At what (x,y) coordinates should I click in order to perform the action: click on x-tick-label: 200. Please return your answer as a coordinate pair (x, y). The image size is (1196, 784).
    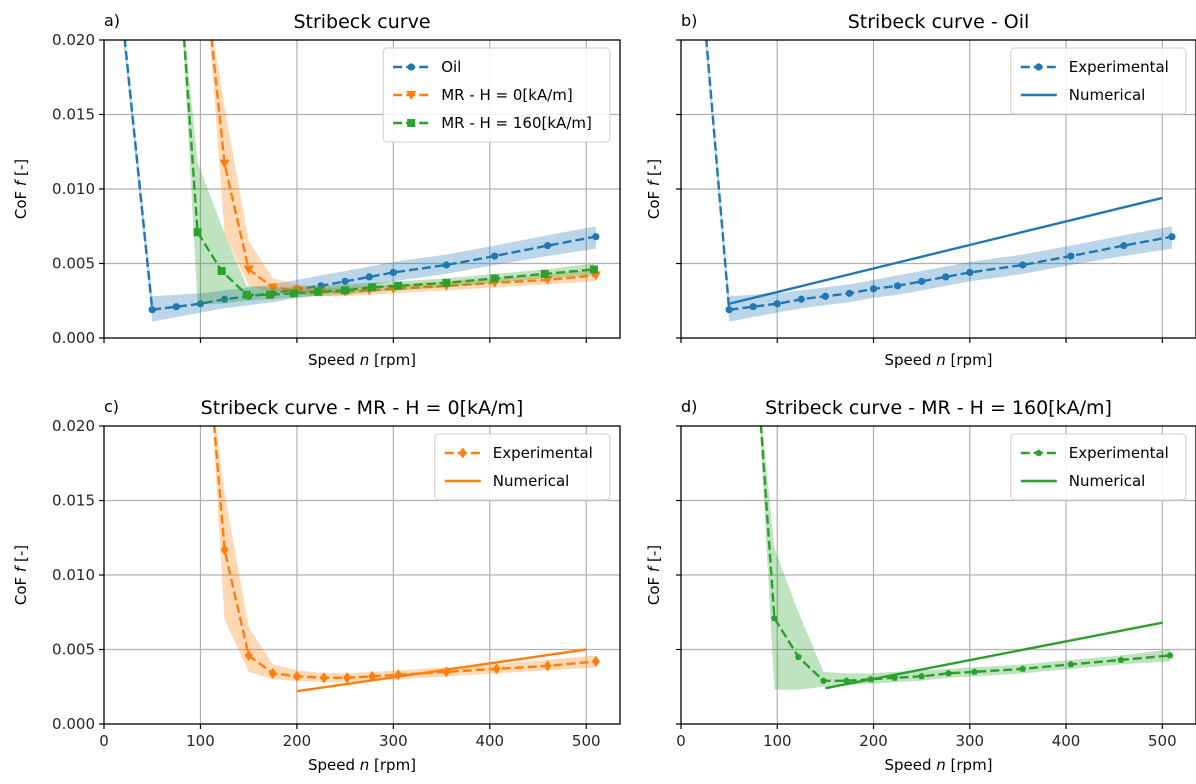
    Looking at the image, I should click on (873, 741).